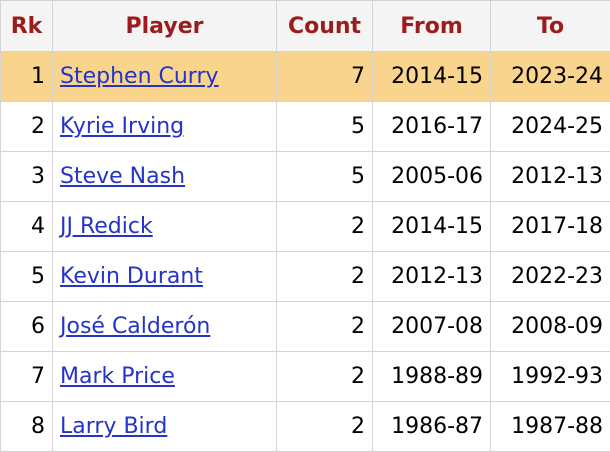 The height and width of the screenshot is (452, 610). Describe the element at coordinates (135, 326) in the screenshot. I see `player-link: José Calderón` at that location.